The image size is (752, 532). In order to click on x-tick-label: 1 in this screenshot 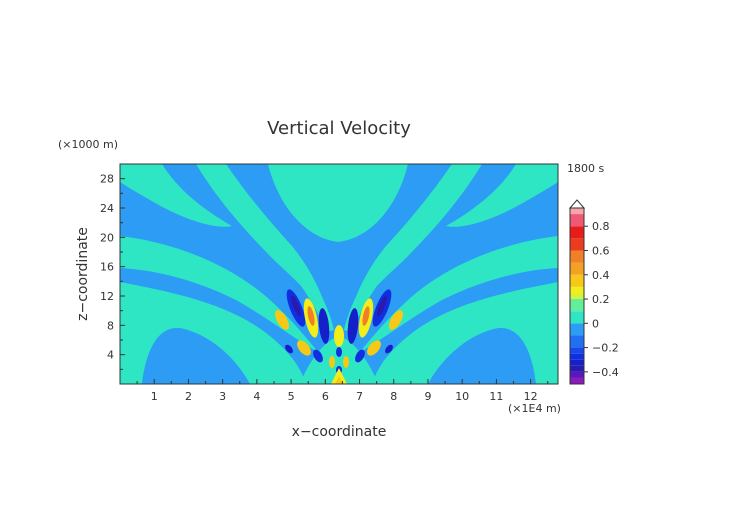, I will do `click(154, 396)`.